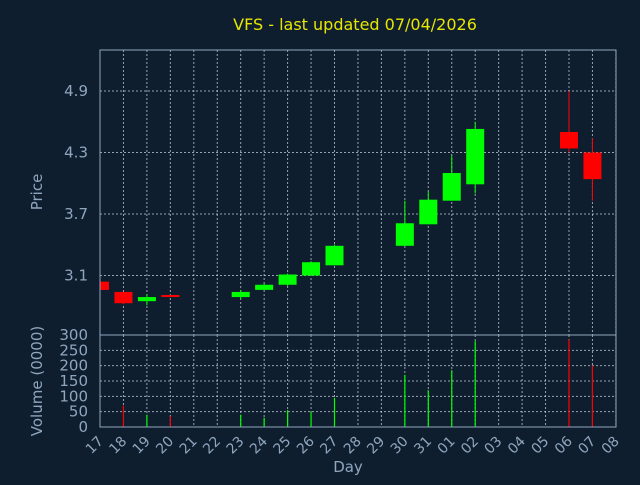 The image size is (640, 485). Describe the element at coordinates (447, 446) in the screenshot. I see `x-tick-label: 01` at that location.